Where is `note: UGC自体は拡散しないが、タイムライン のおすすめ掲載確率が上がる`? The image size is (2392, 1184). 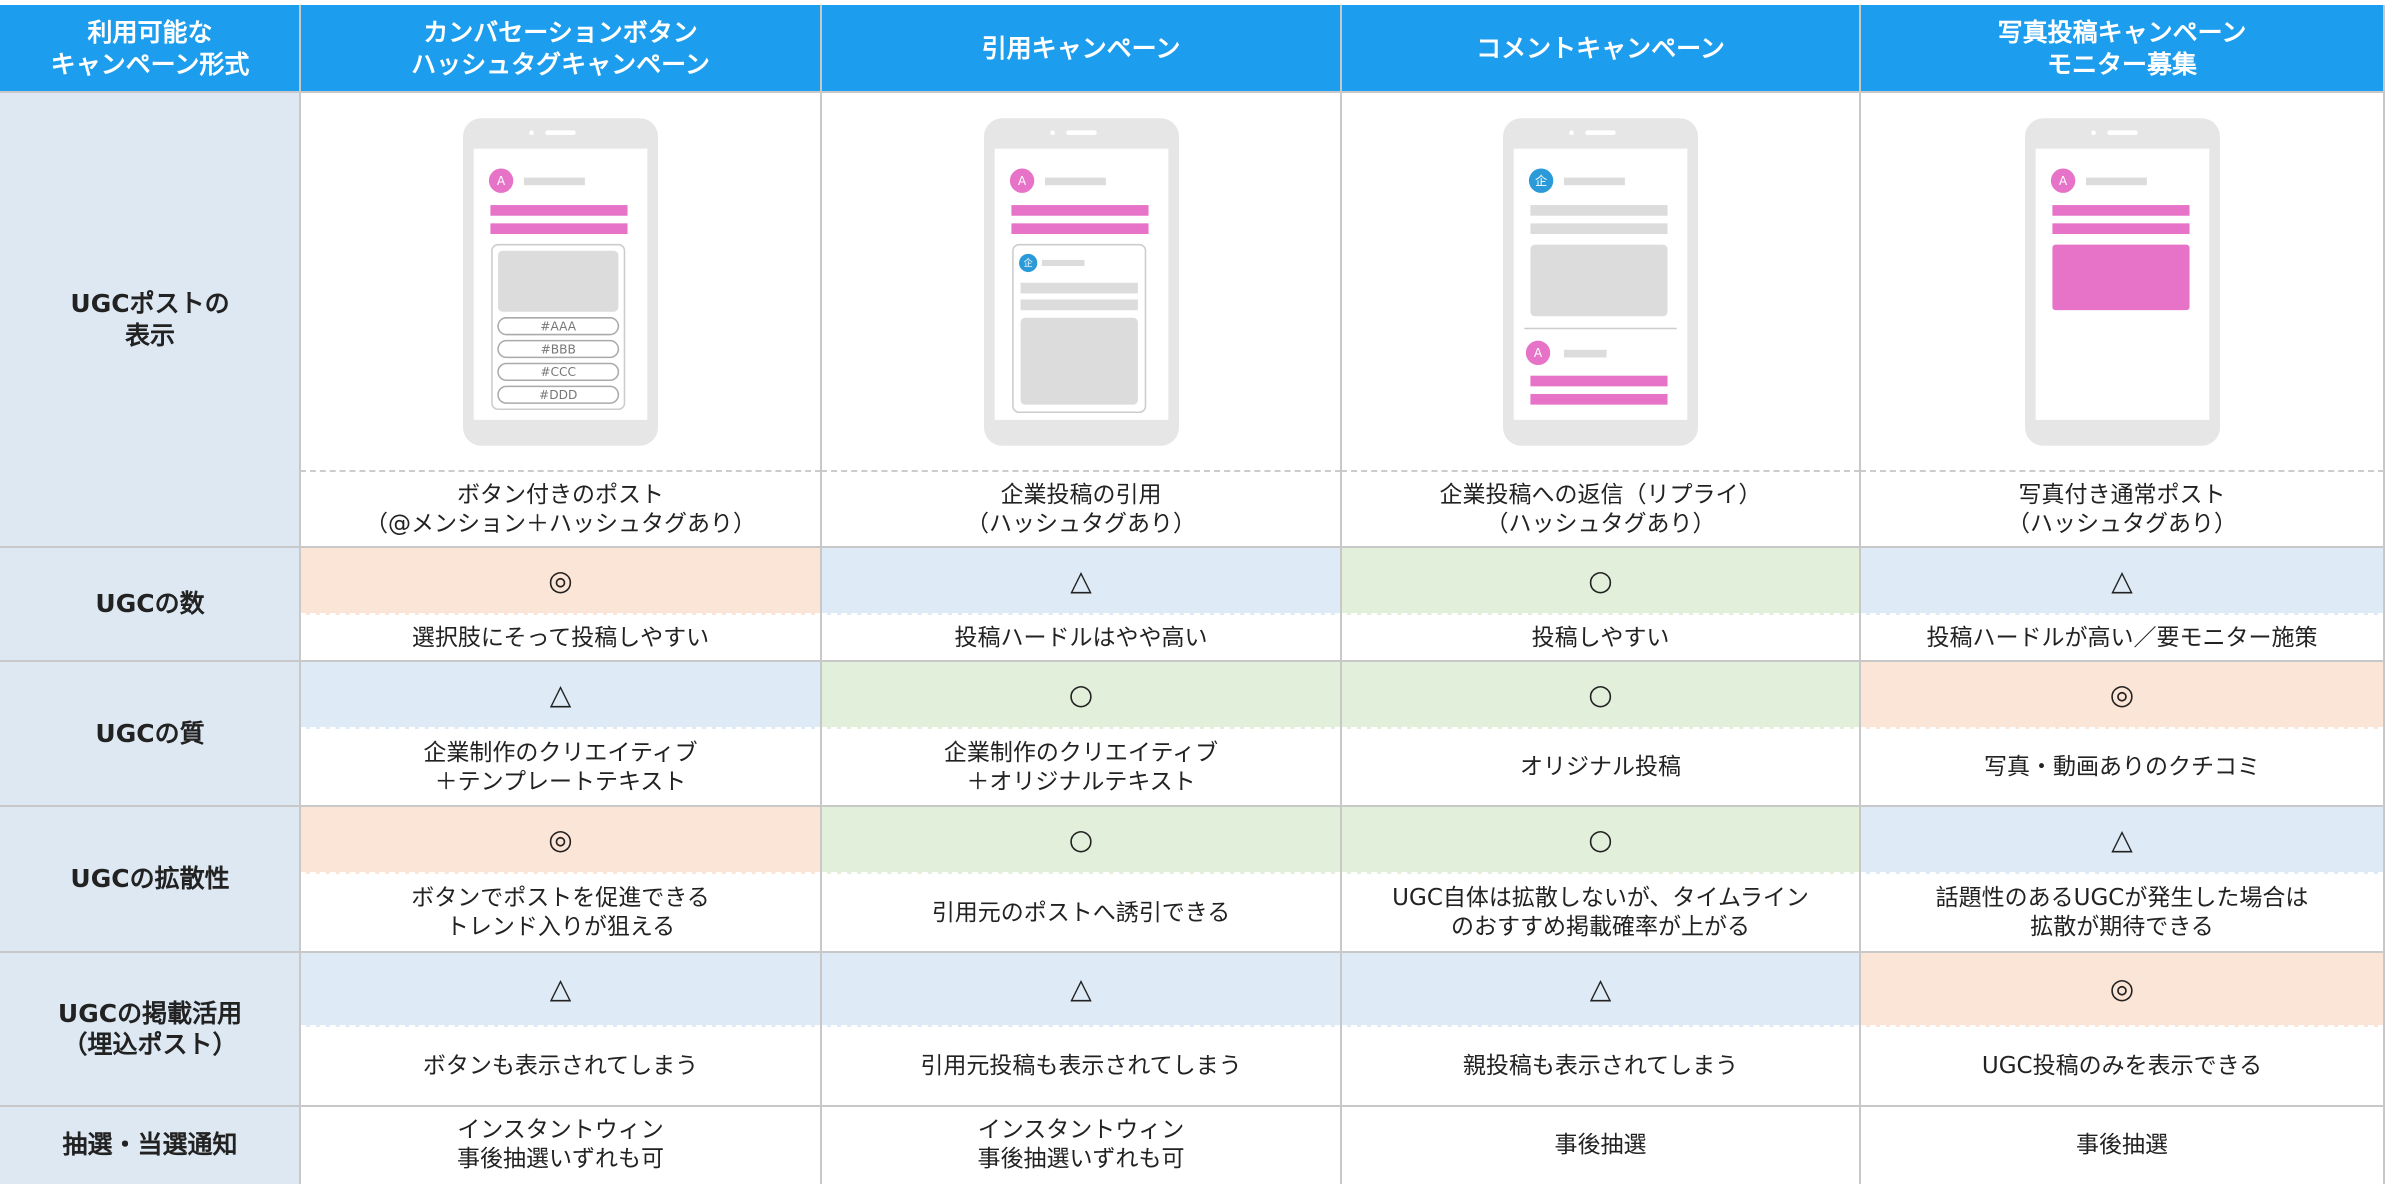 note: UGC自体は拡散しないが、タイムライン のおすすめ掲載確率が上がる is located at coordinates (1600, 912).